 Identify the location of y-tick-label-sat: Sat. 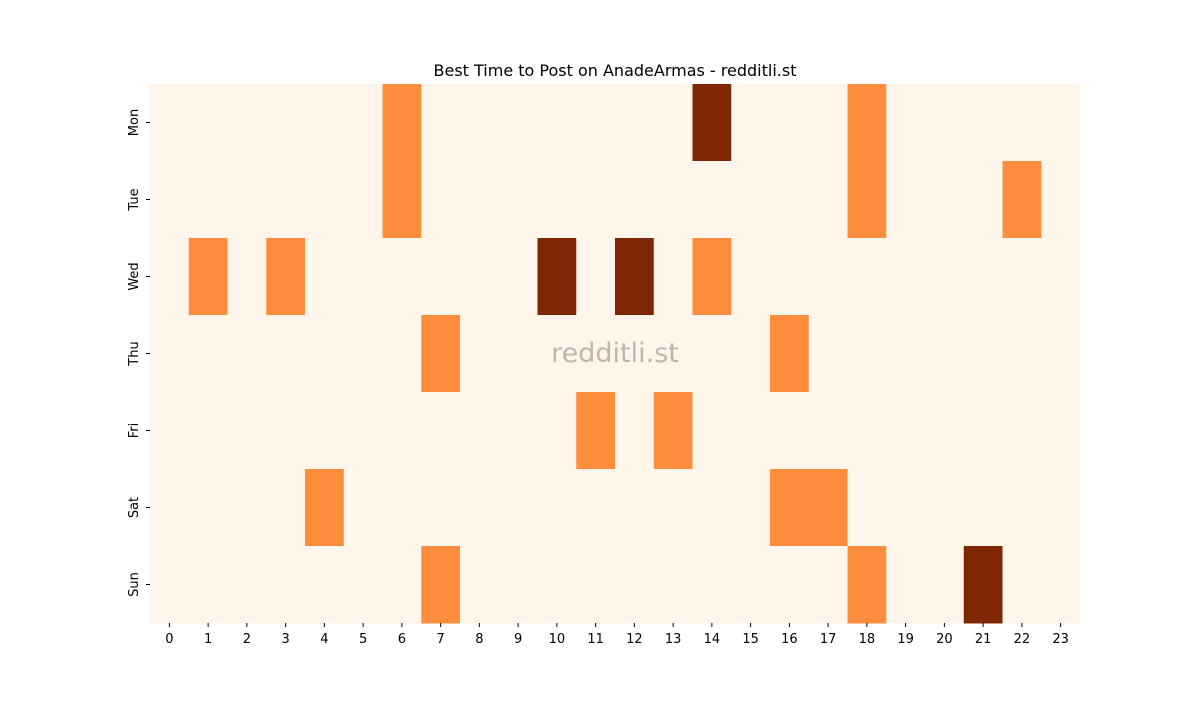
(134, 507).